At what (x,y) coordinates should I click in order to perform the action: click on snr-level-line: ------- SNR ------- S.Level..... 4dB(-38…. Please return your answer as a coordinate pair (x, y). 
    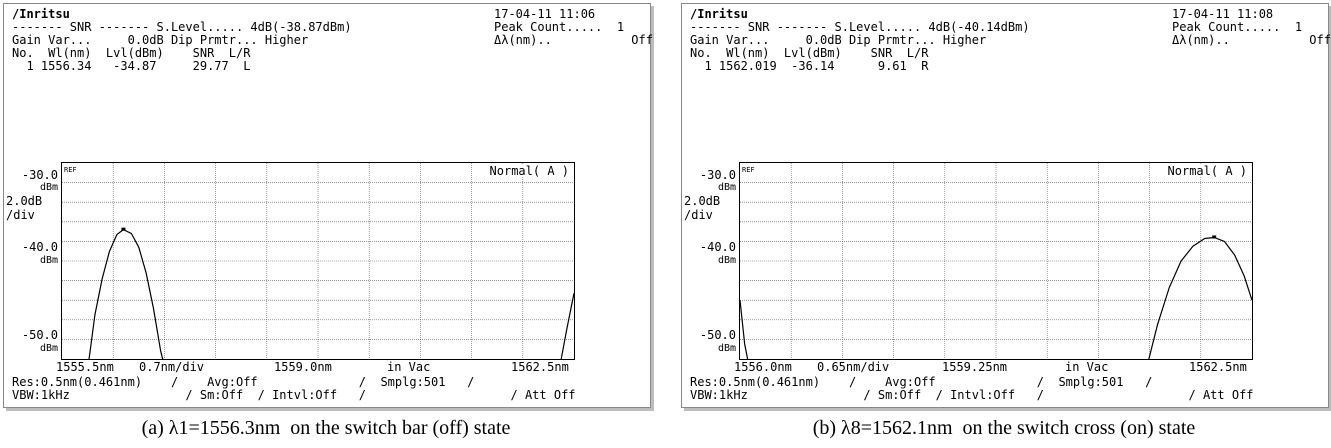
    Looking at the image, I should click on (182, 27).